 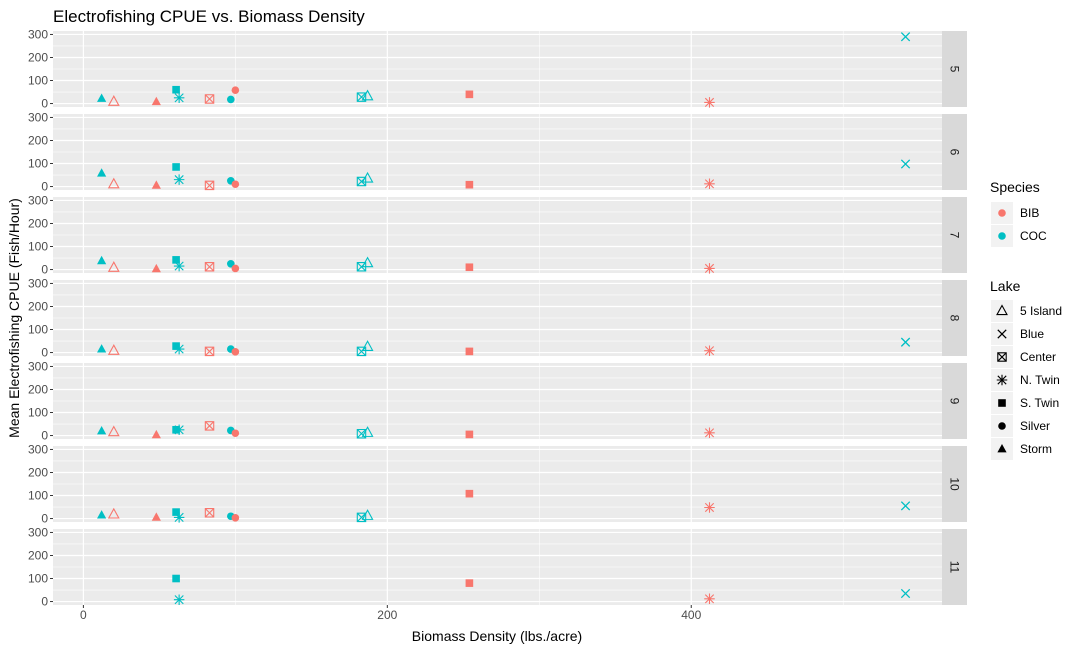 What do you see at coordinates (1002, 311) in the screenshot?
I see `legend-key` at bounding box center [1002, 311].